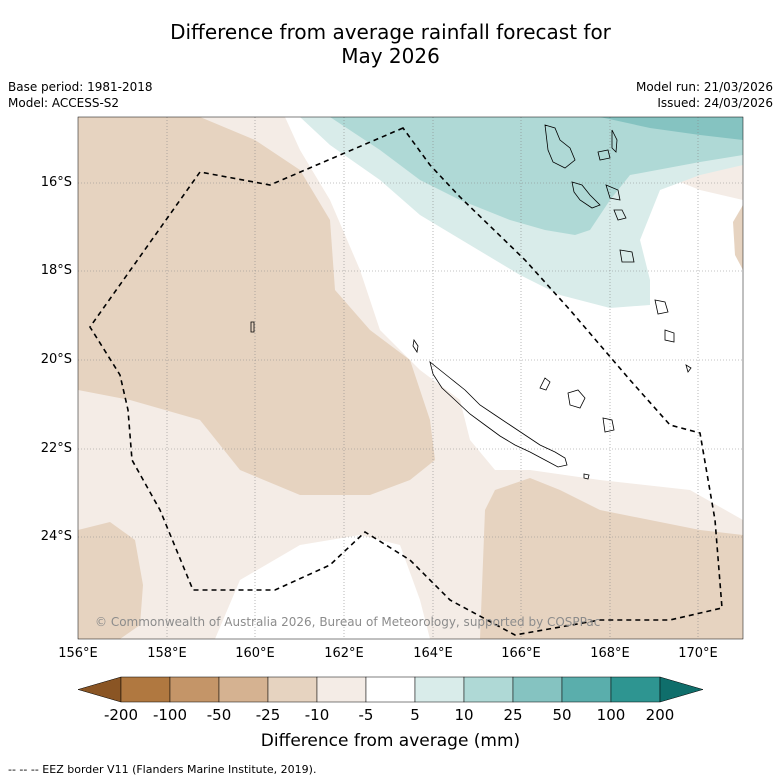 This screenshot has height=781, width=781. What do you see at coordinates (698, 653) in the screenshot?
I see `lon-label-170e: 170°E` at bounding box center [698, 653].